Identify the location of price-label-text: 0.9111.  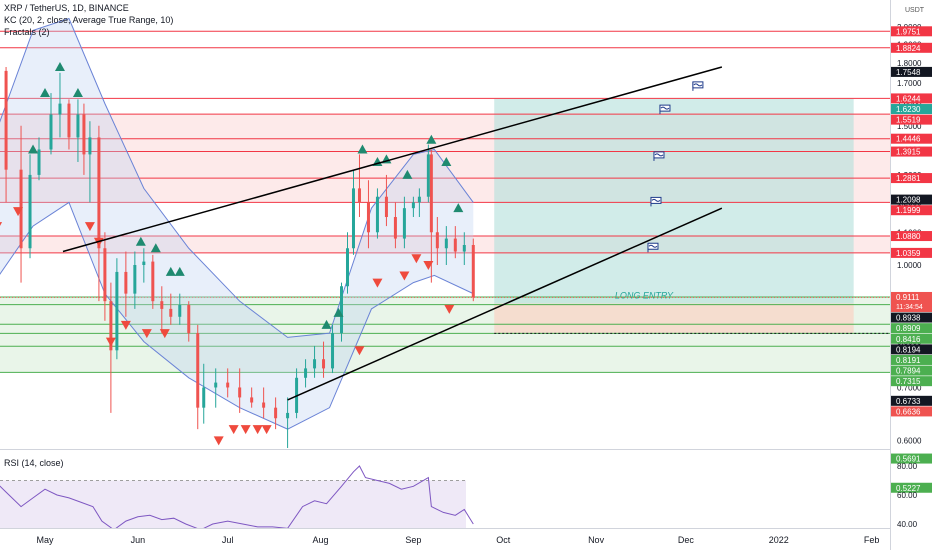
(908, 297).